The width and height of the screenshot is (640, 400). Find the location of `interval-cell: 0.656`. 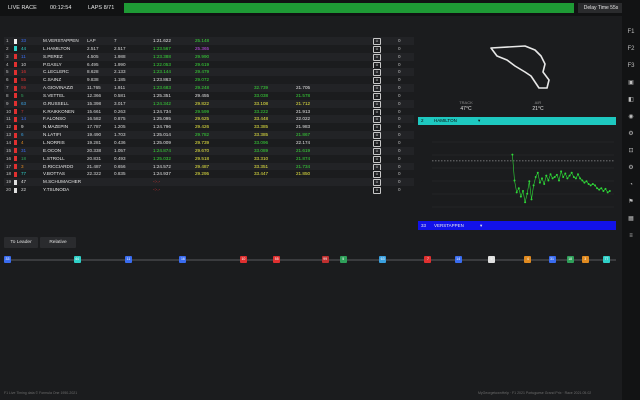

interval-cell: 0.656 is located at coordinates (120, 166).